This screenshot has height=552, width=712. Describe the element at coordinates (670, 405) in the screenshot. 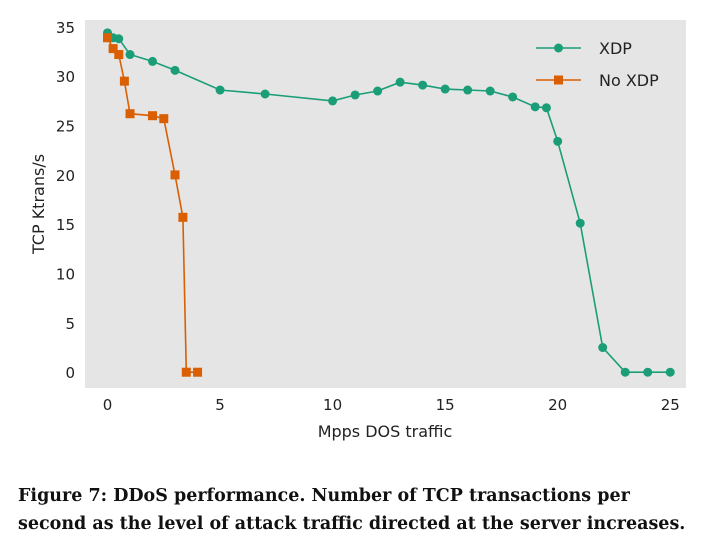

I see `x-tick-label: 25` at that location.